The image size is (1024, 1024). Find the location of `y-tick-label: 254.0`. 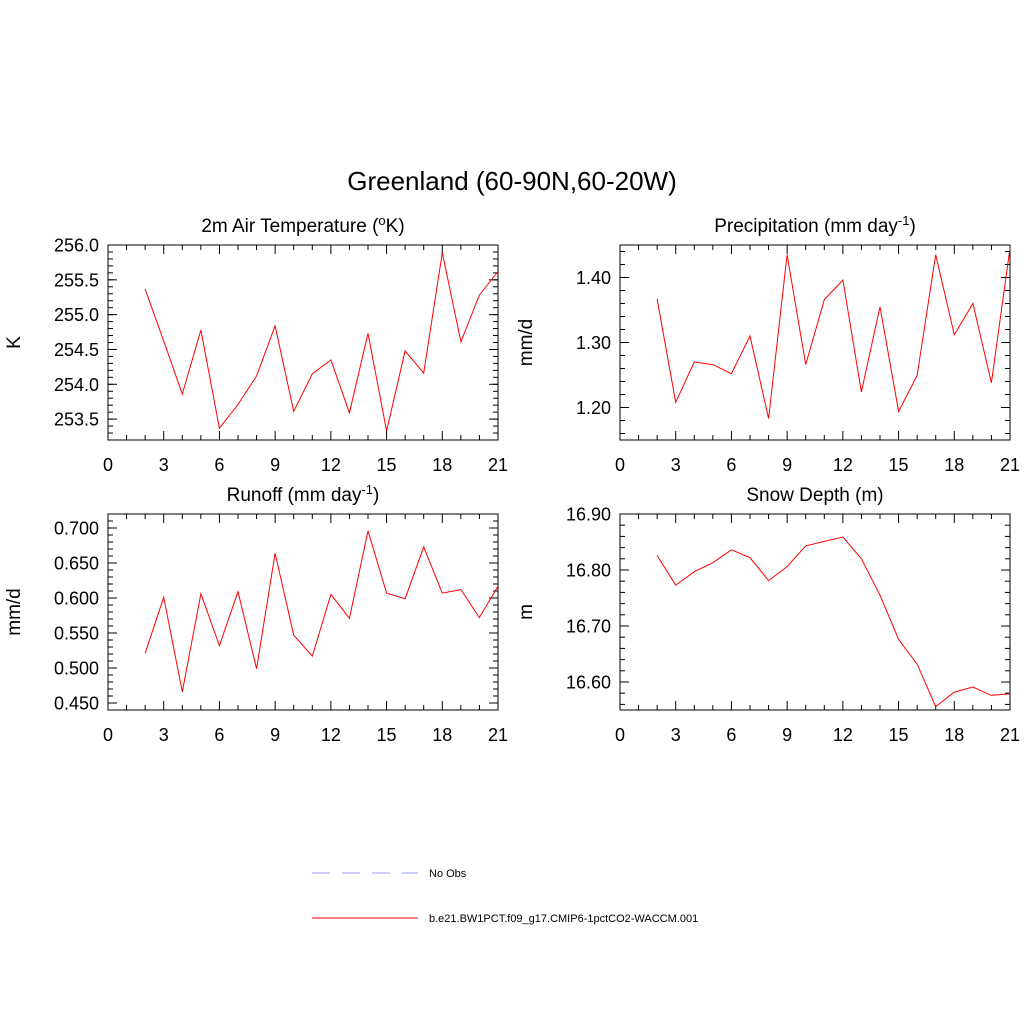

y-tick-label: 254.0 is located at coordinates (76, 385).